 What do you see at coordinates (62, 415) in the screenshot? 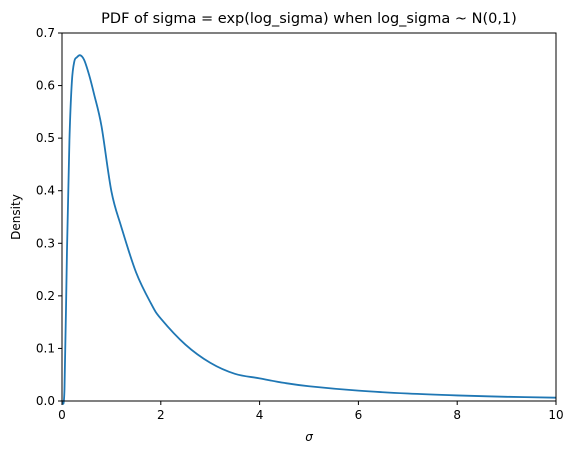
I see `x-tick-label: 0` at bounding box center [62, 415].